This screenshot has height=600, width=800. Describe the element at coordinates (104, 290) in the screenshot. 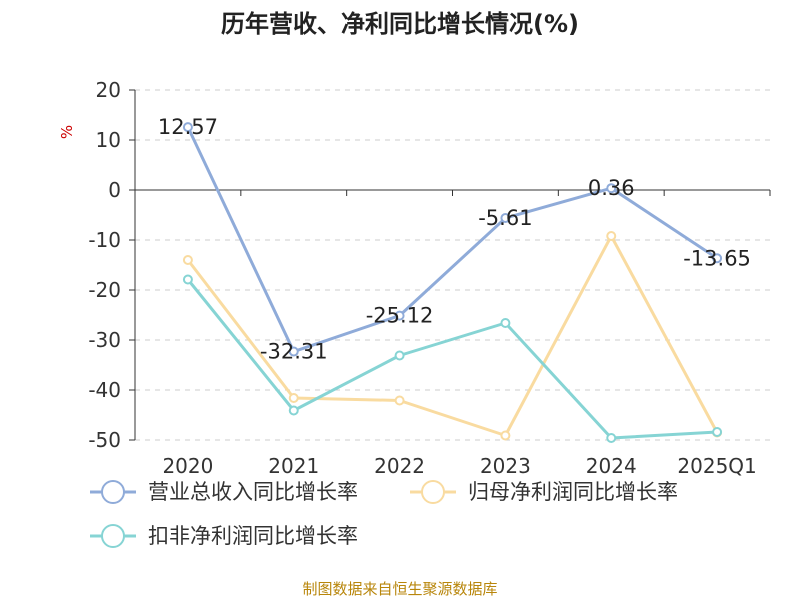

I see `y-tick-label: -20` at that location.